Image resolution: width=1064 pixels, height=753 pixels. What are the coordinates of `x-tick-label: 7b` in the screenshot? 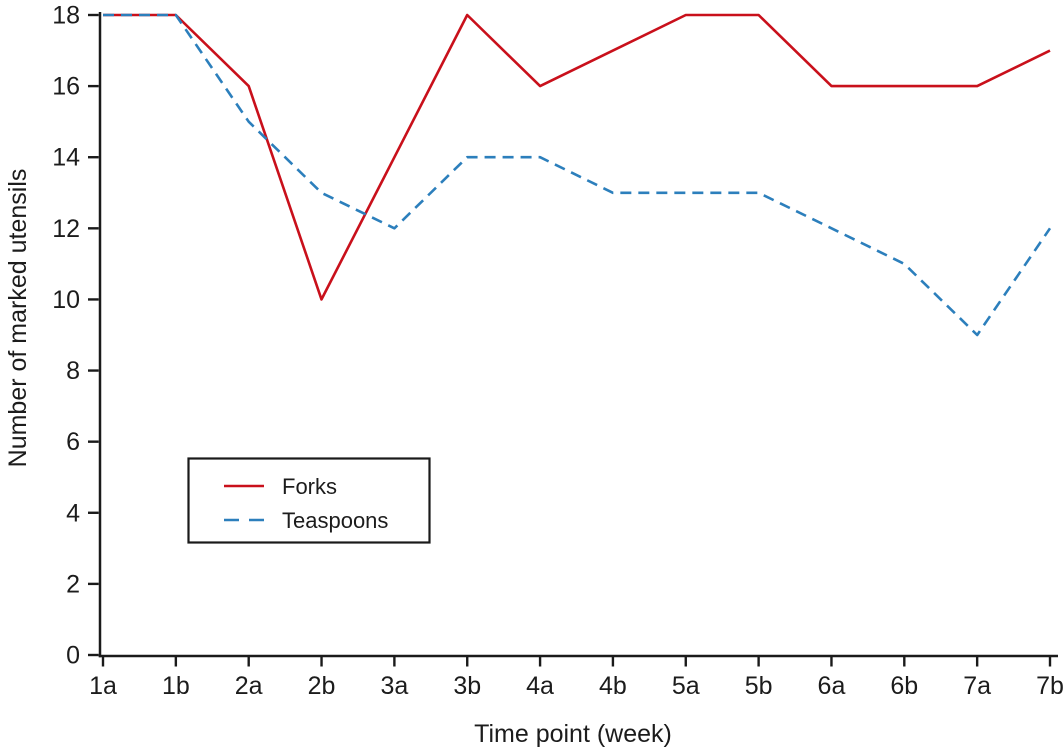 It's located at (1050, 686).